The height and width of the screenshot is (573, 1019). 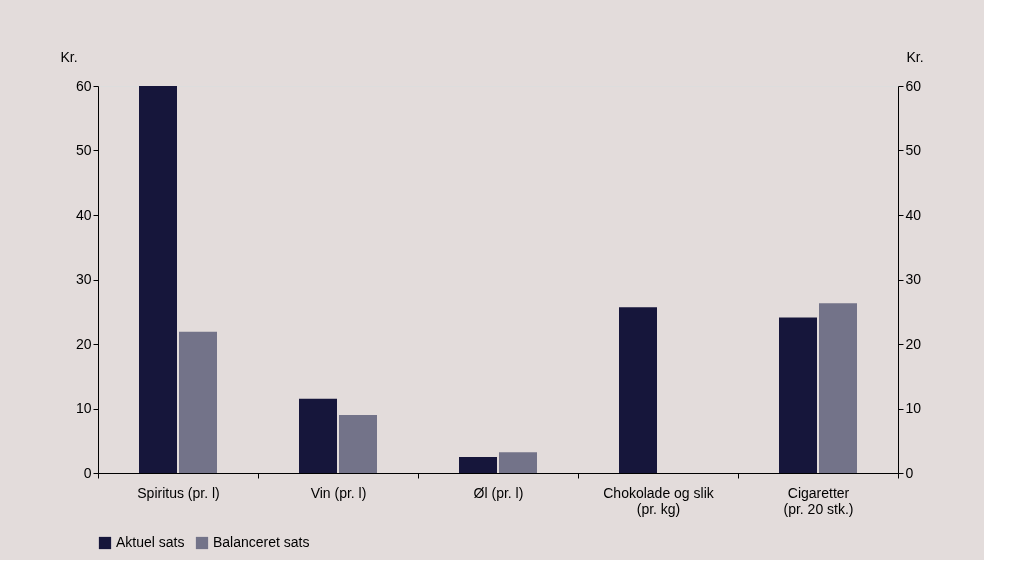 I want to click on y2-tick-label: 10, so click(x=913, y=408).